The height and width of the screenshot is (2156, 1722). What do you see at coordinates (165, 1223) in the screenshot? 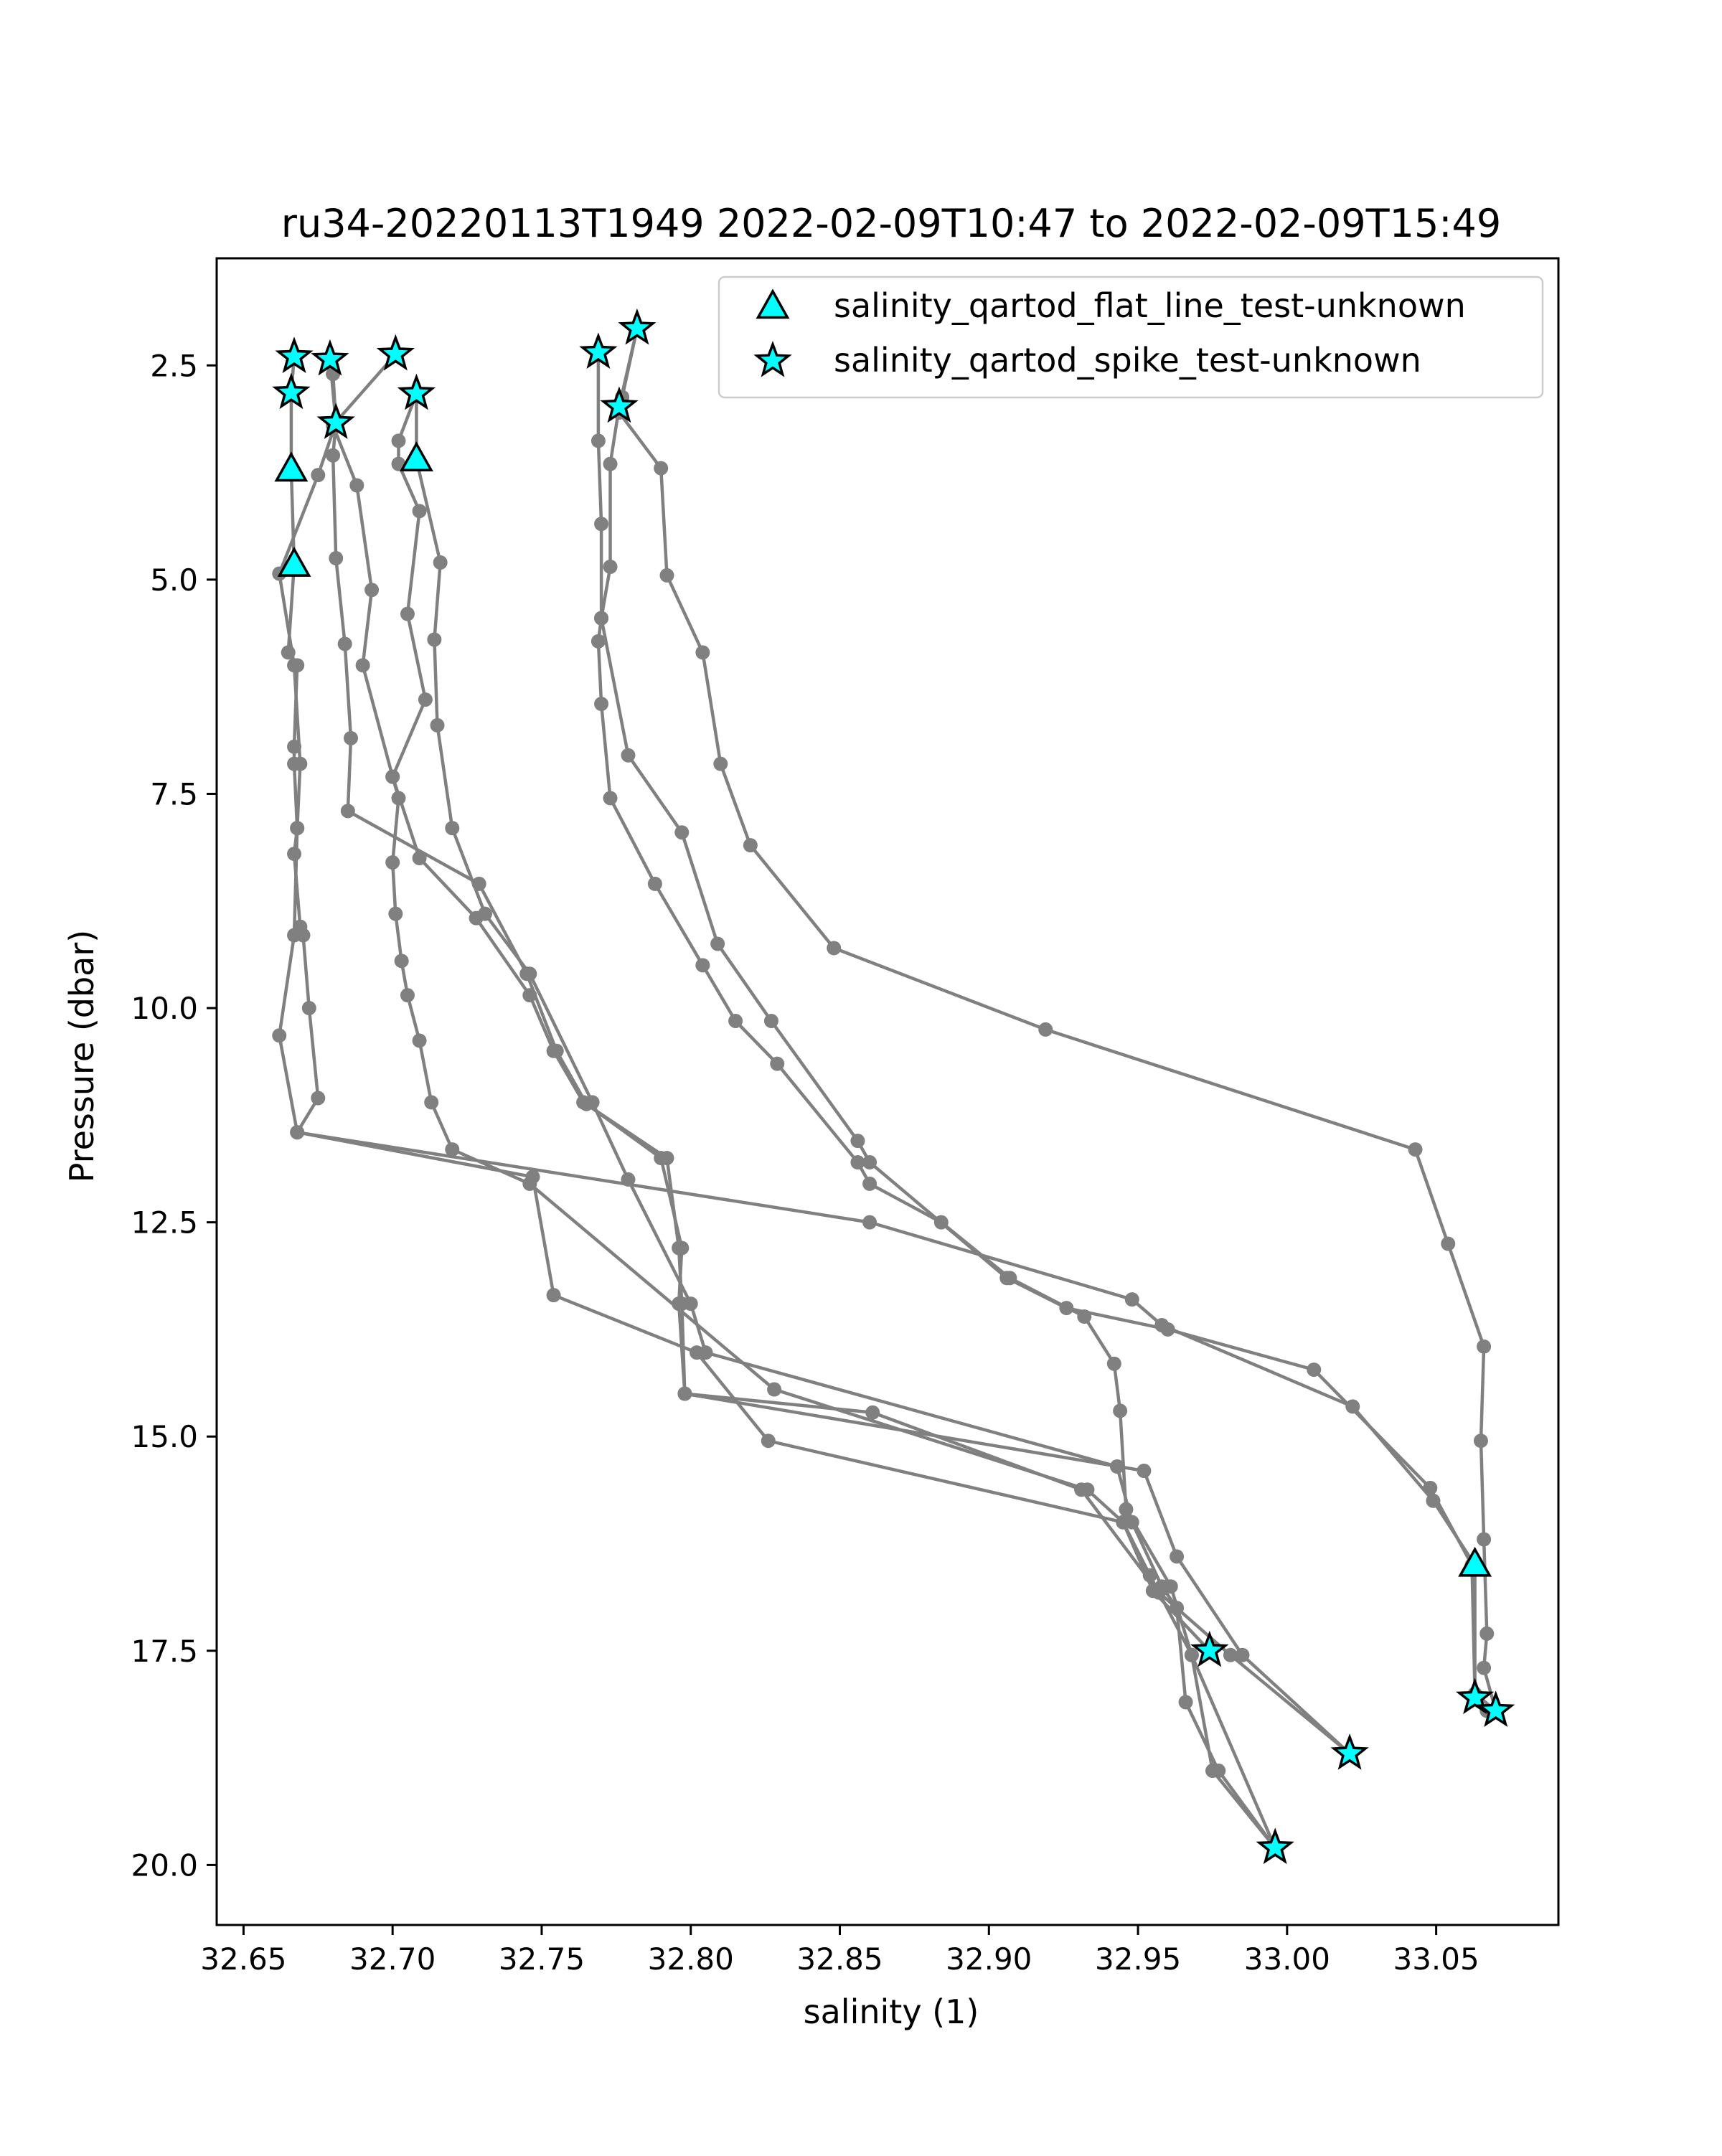
I see `y-tick-label: 12.5` at bounding box center [165, 1223].